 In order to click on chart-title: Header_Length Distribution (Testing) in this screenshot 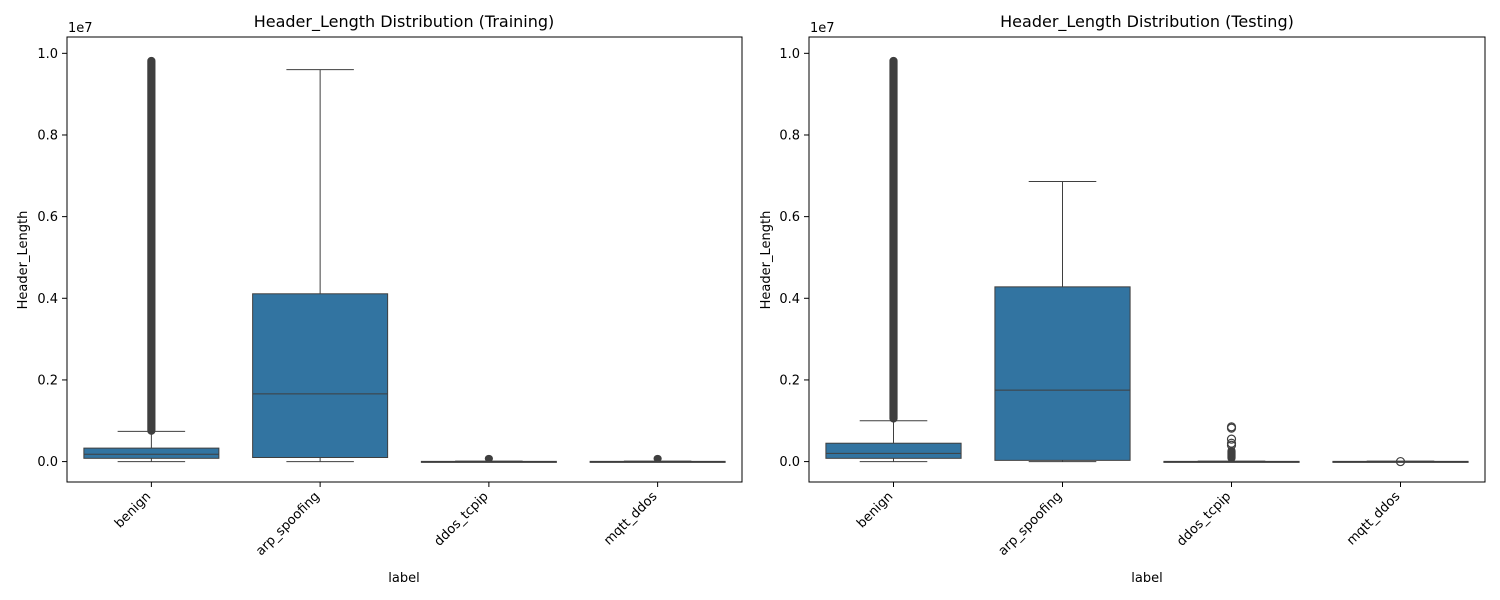, I will do `click(1147, 22)`.